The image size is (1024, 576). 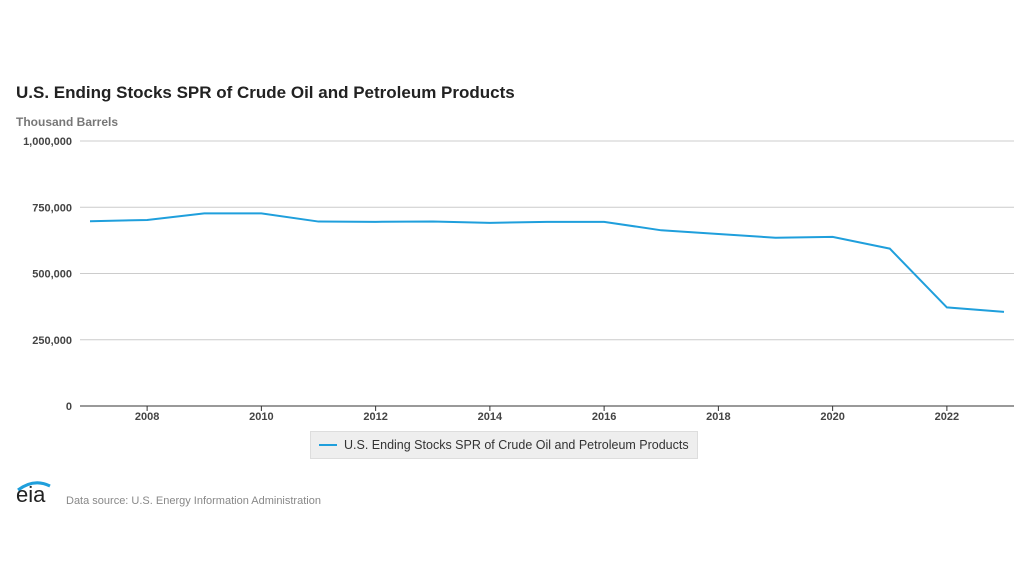 What do you see at coordinates (328, 445) in the screenshot?
I see `legend-swatch` at bounding box center [328, 445].